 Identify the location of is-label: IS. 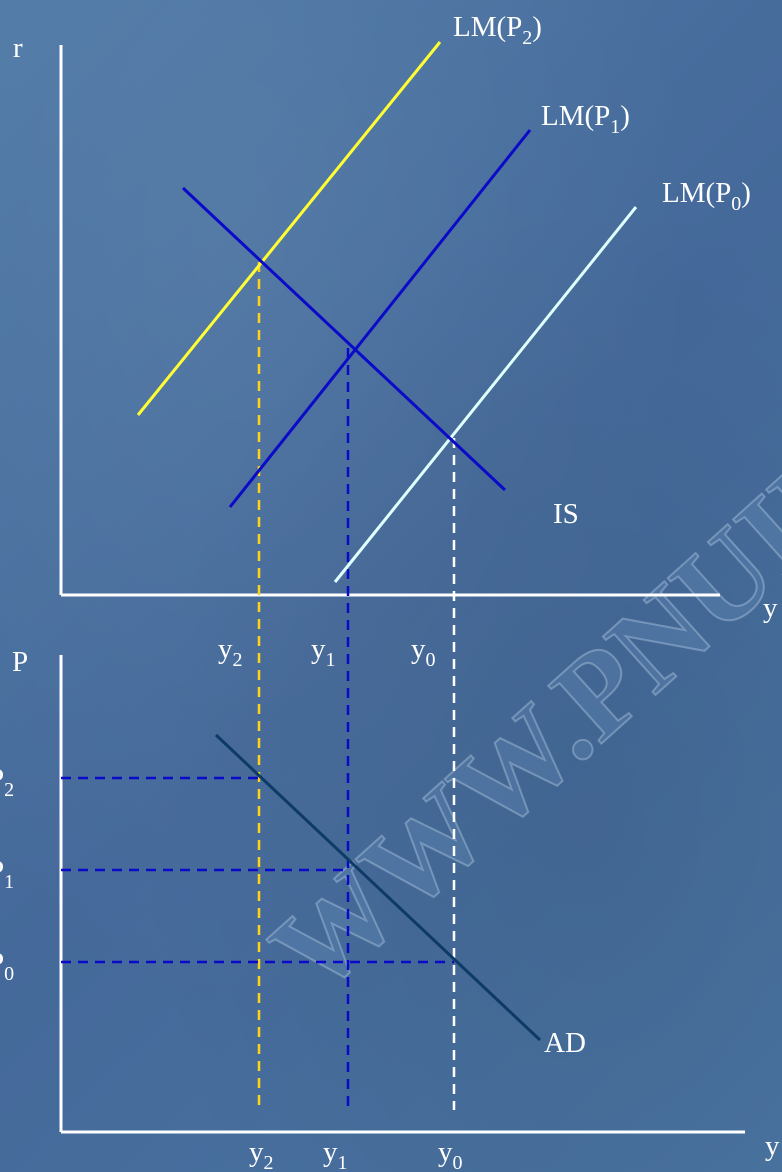
(566, 514).